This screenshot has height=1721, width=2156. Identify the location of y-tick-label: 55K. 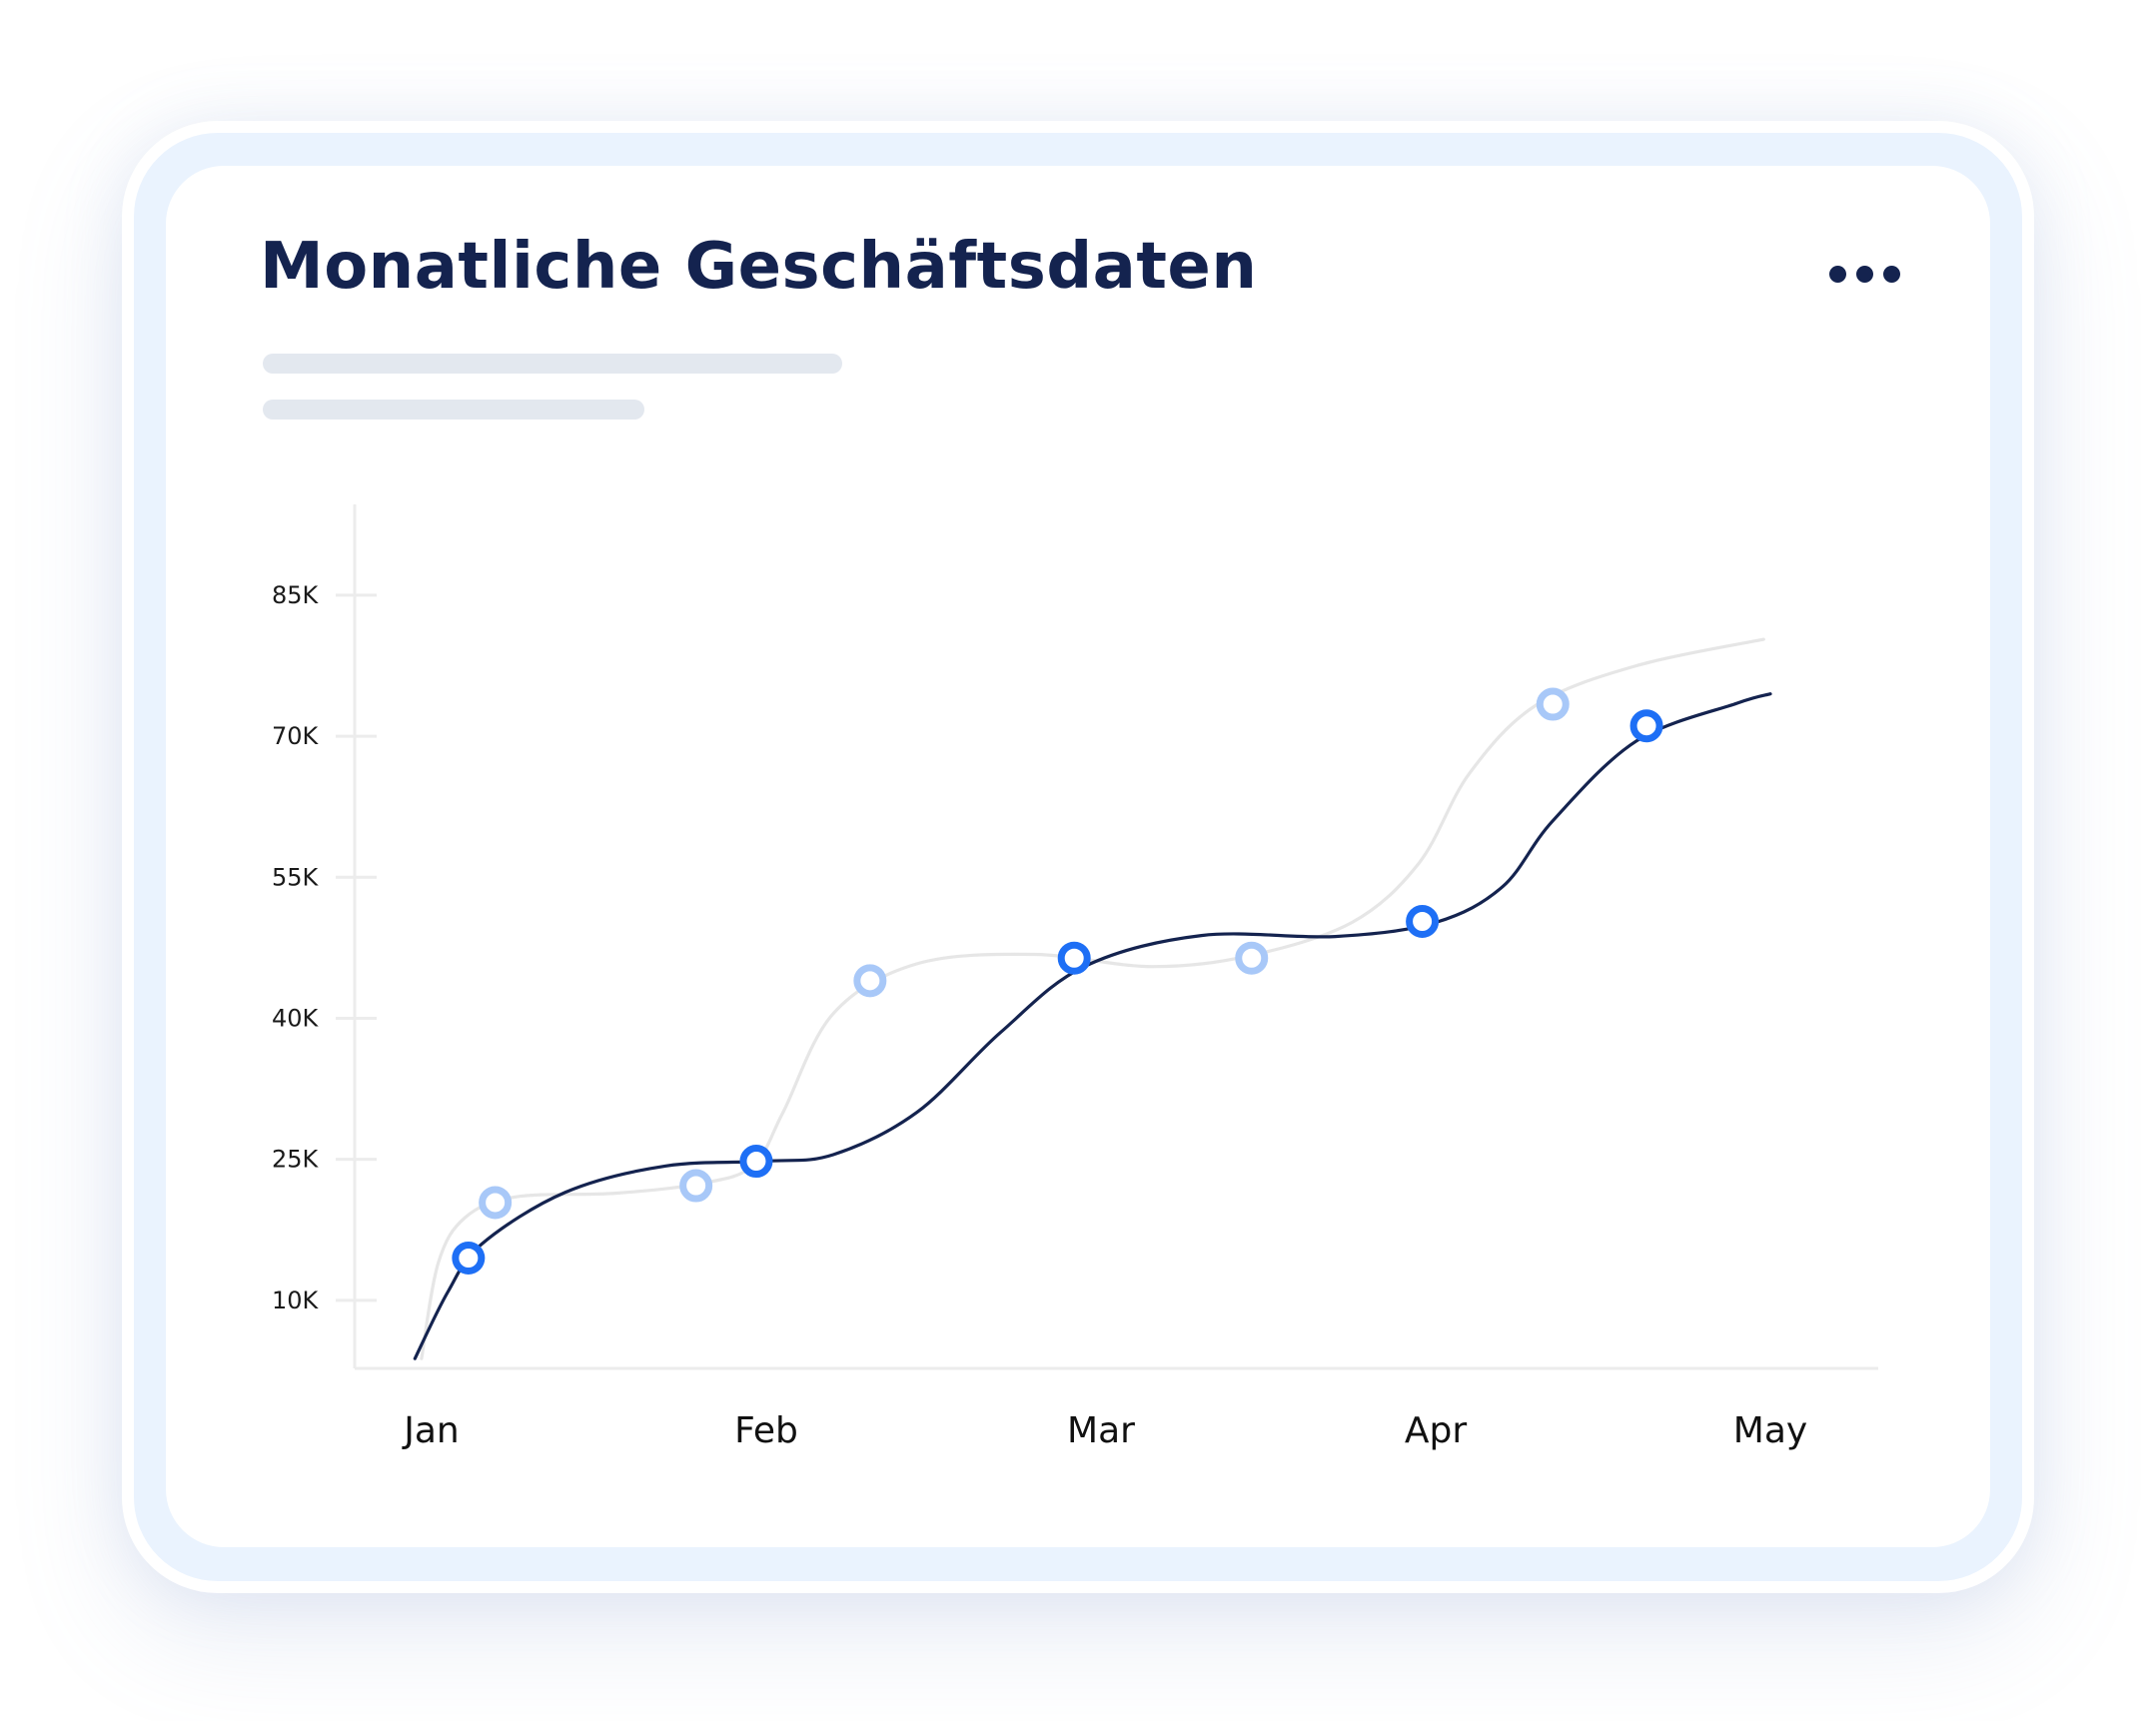
(296, 877).